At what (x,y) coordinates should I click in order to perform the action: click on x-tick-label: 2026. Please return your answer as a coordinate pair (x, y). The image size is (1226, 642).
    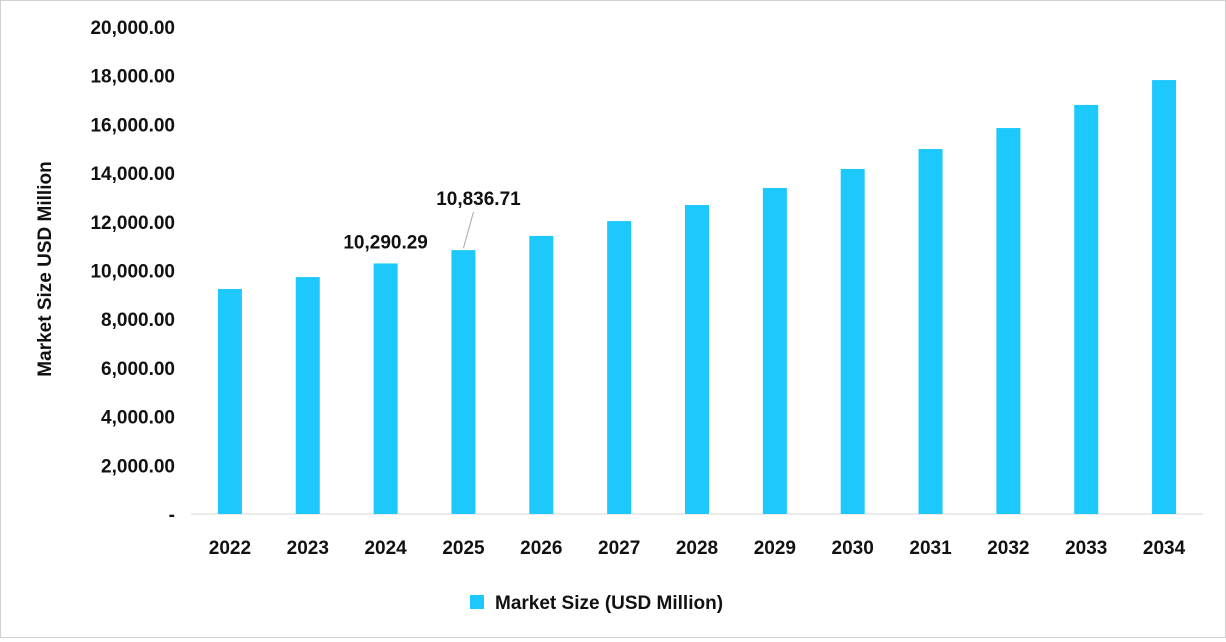
    Looking at the image, I should click on (541, 548).